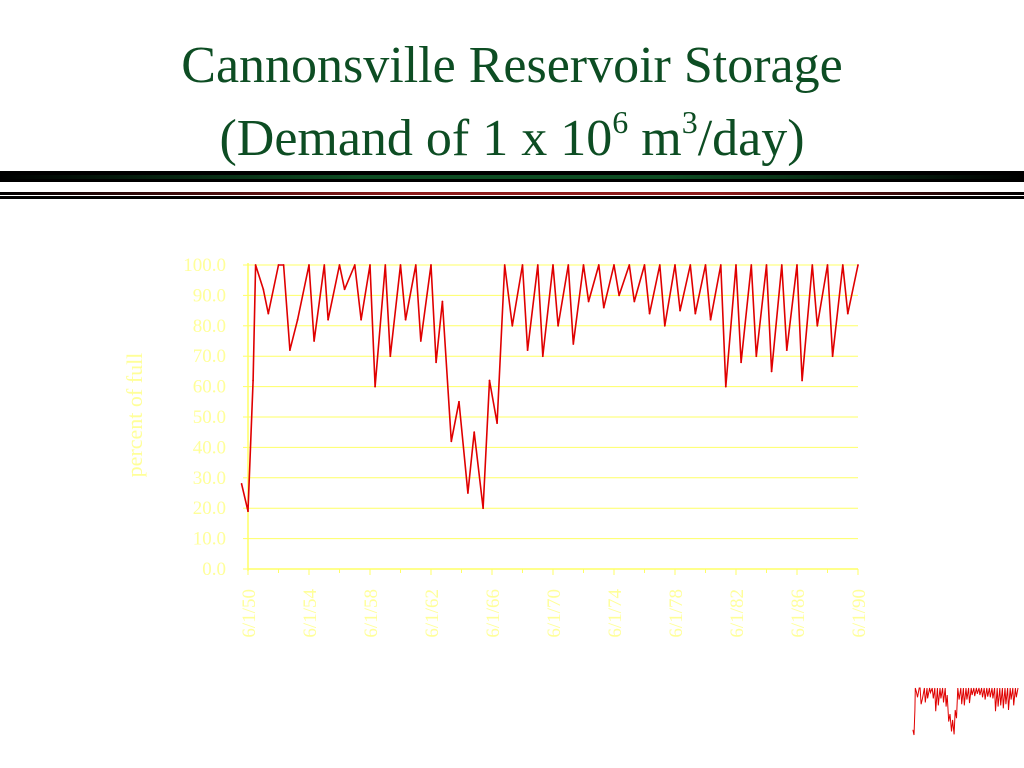 Image resolution: width=1024 pixels, height=768 pixels. What do you see at coordinates (620, 121) in the screenshot?
I see `title-exponent-6: 6` at bounding box center [620, 121].